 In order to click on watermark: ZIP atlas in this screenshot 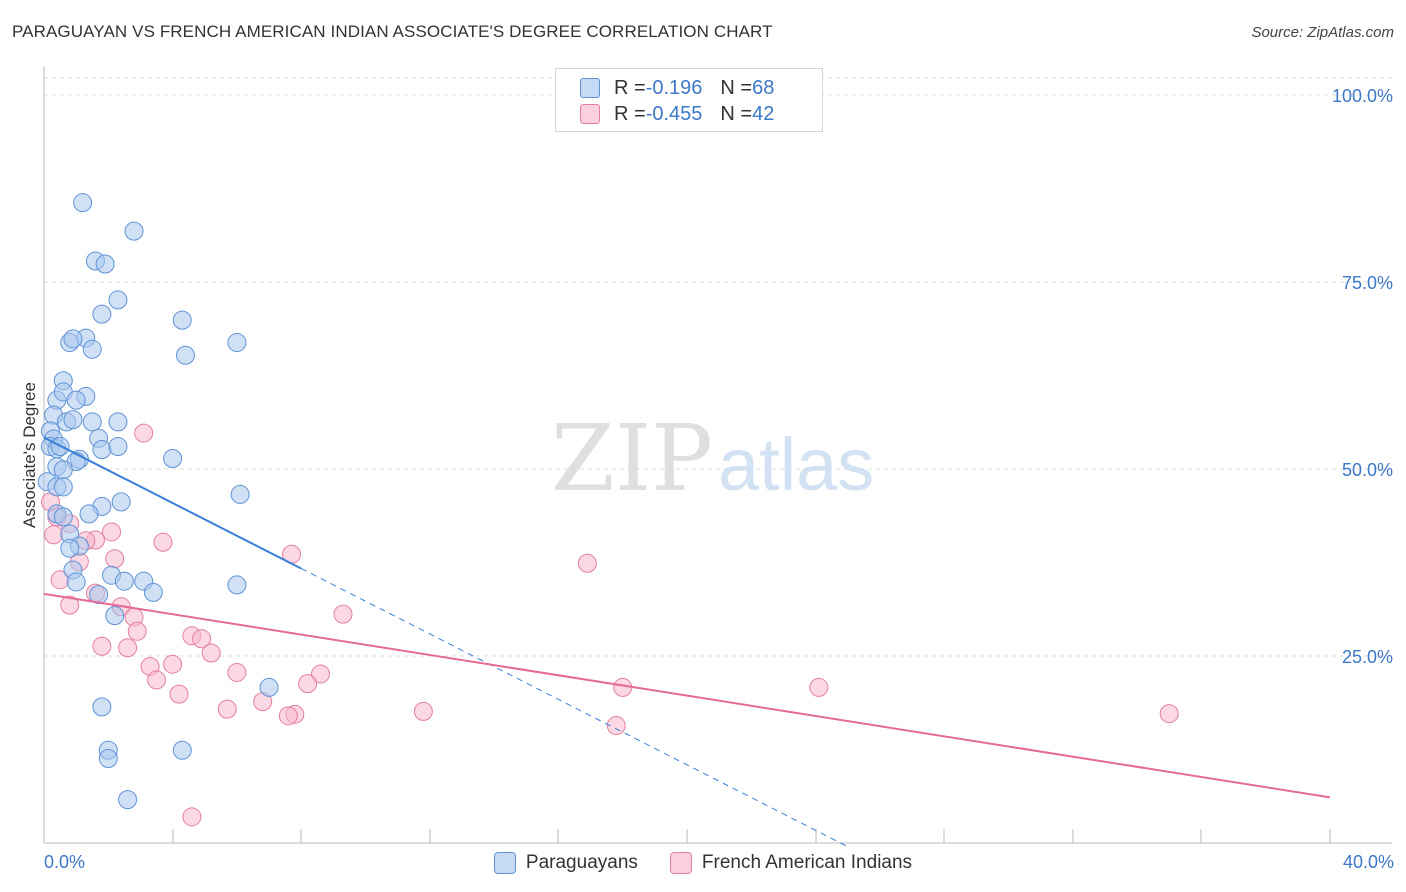, I will do `click(712, 458)`.